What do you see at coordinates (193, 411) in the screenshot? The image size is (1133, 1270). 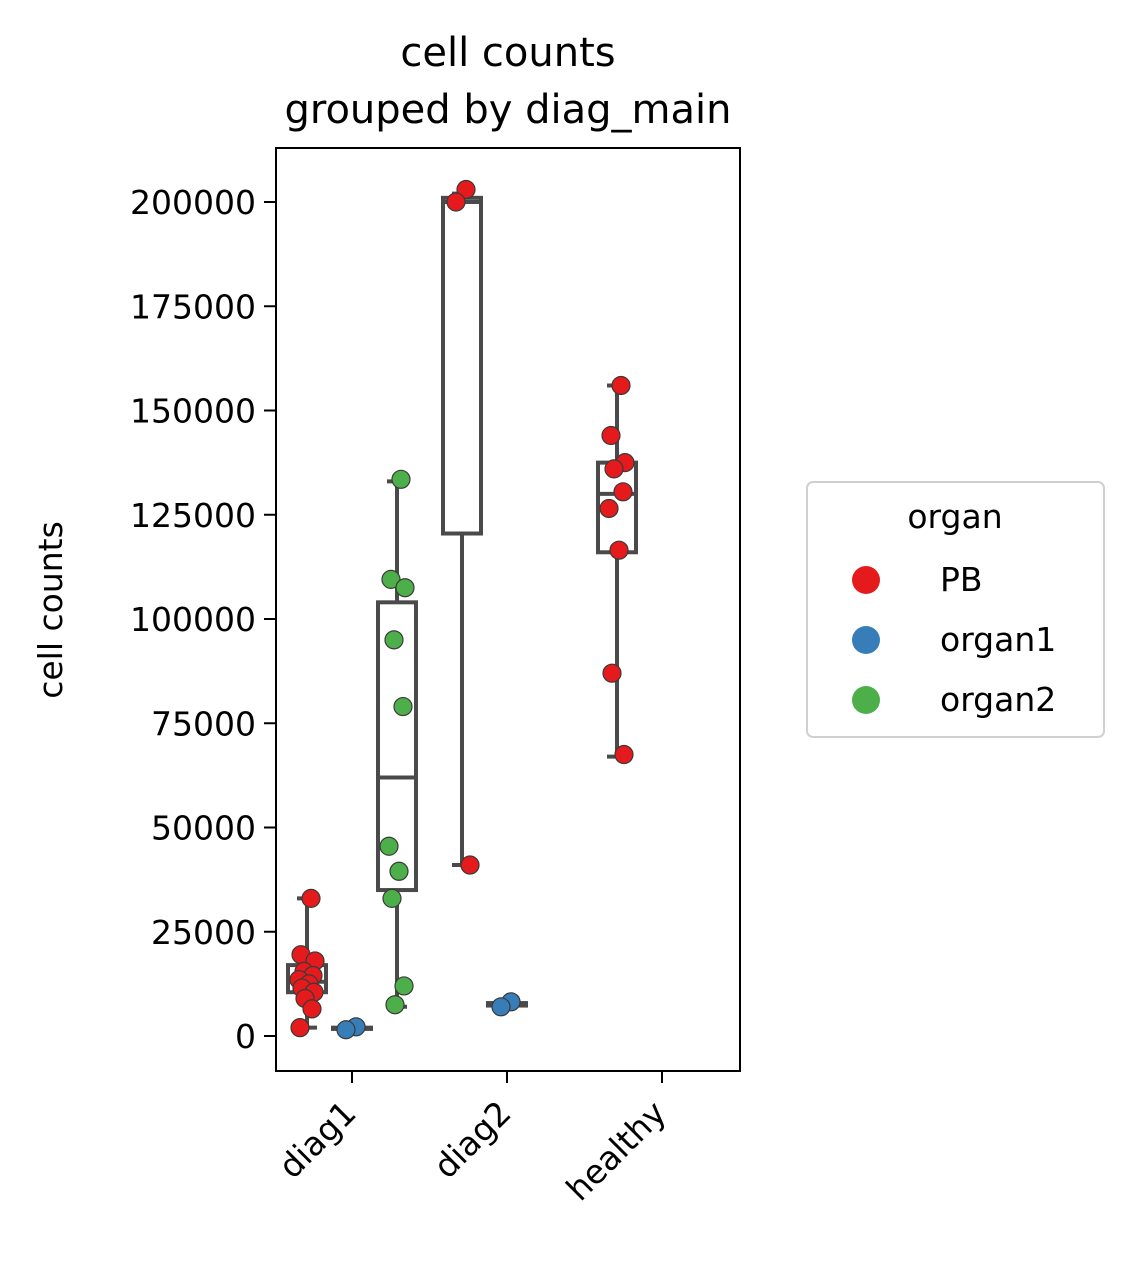 I see `y-tick-label: 150000` at bounding box center [193, 411].